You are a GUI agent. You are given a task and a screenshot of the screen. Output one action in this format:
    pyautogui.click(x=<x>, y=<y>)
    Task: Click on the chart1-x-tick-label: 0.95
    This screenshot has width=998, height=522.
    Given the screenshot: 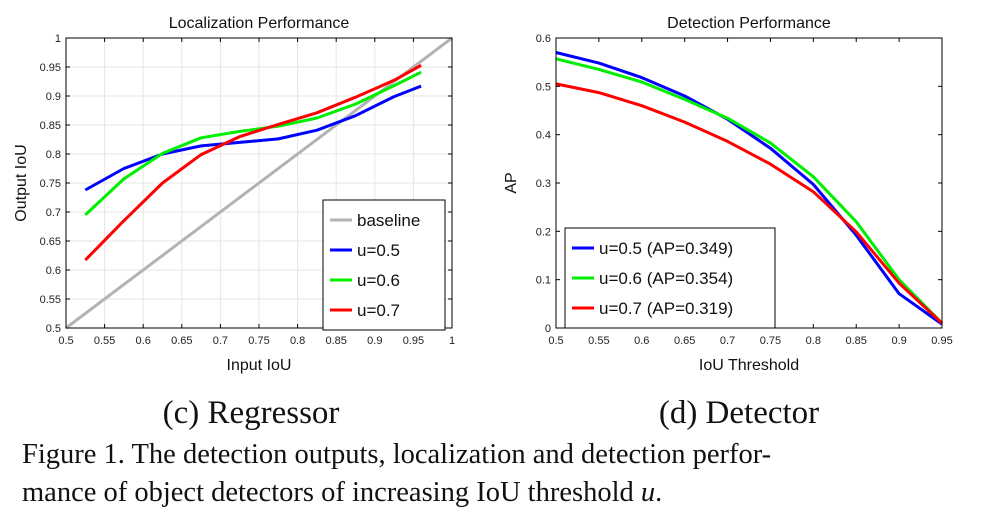 What is the action you would take?
    pyautogui.click(x=413, y=341)
    